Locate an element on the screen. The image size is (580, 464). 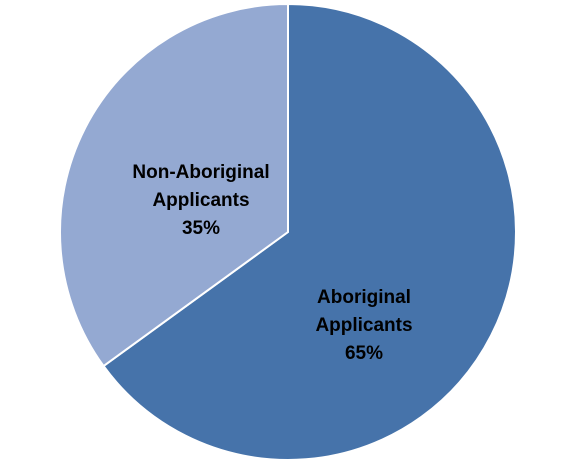
slice-label-aboriginal-line-1: Aboriginal is located at coordinates (364, 297).